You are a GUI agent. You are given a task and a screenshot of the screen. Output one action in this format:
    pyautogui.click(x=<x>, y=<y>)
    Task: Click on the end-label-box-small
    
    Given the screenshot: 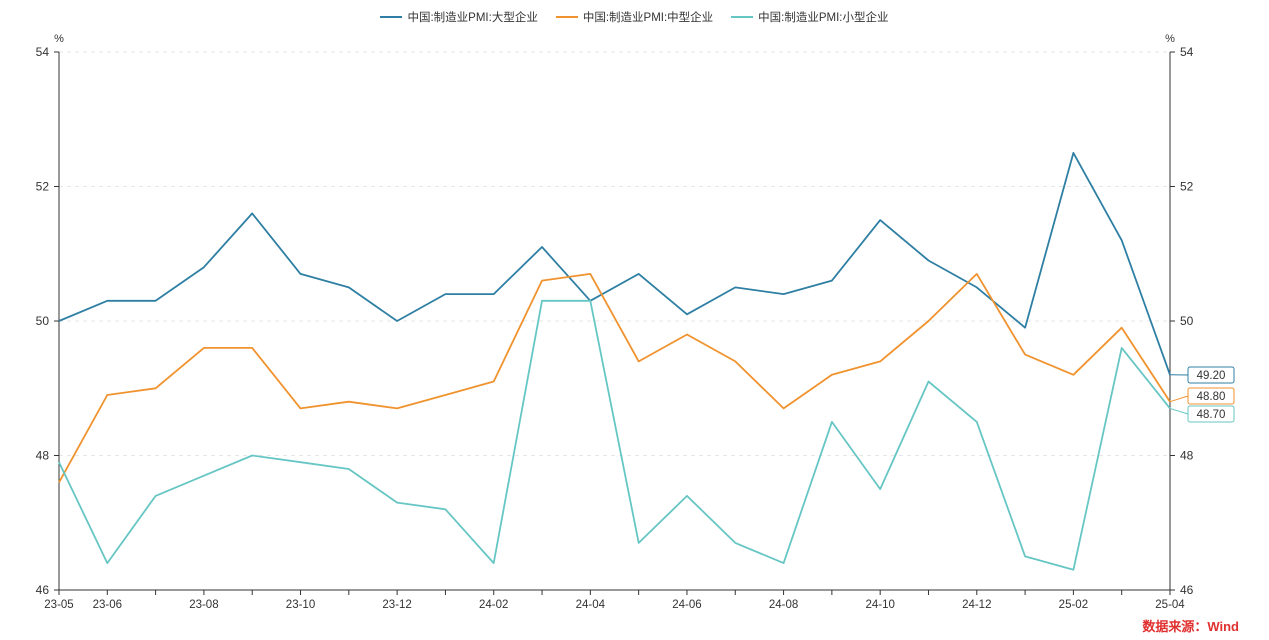 What is the action you would take?
    pyautogui.click(x=1211, y=414)
    